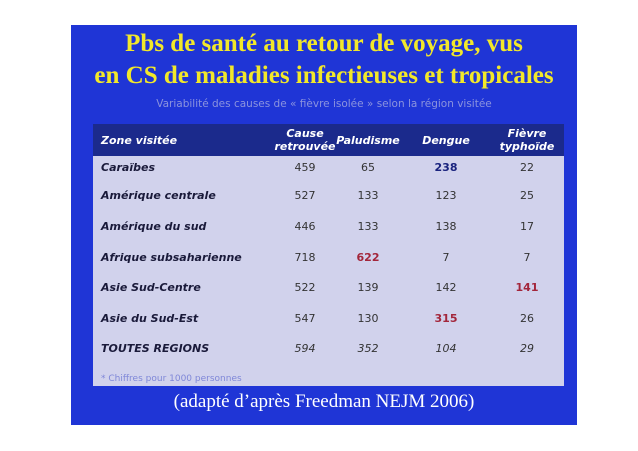  Describe the element at coordinates (305, 257) in the screenshot. I see `row-cause: 718` at that location.